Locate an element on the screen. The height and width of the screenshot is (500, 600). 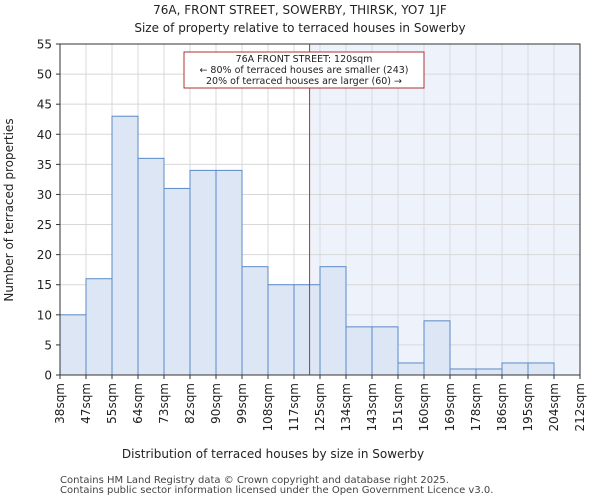
y-tick-label: 25 is located at coordinates (44, 225).